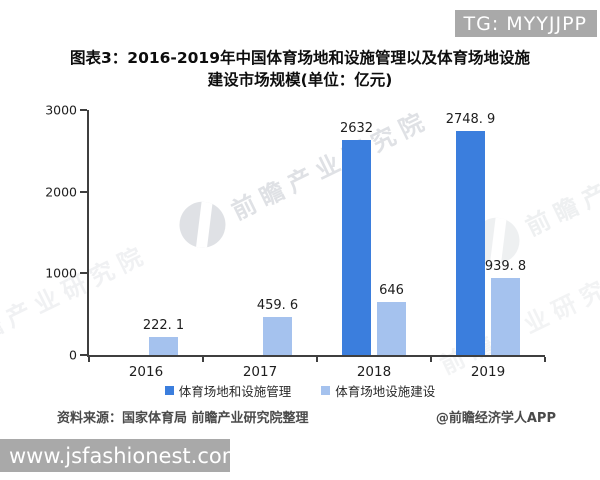 Image resolution: width=600 pixels, height=480 pixels. Describe the element at coordinates (146, 245) in the screenshot. I see `bar-group-2016: 222. 1 2016` at that location.